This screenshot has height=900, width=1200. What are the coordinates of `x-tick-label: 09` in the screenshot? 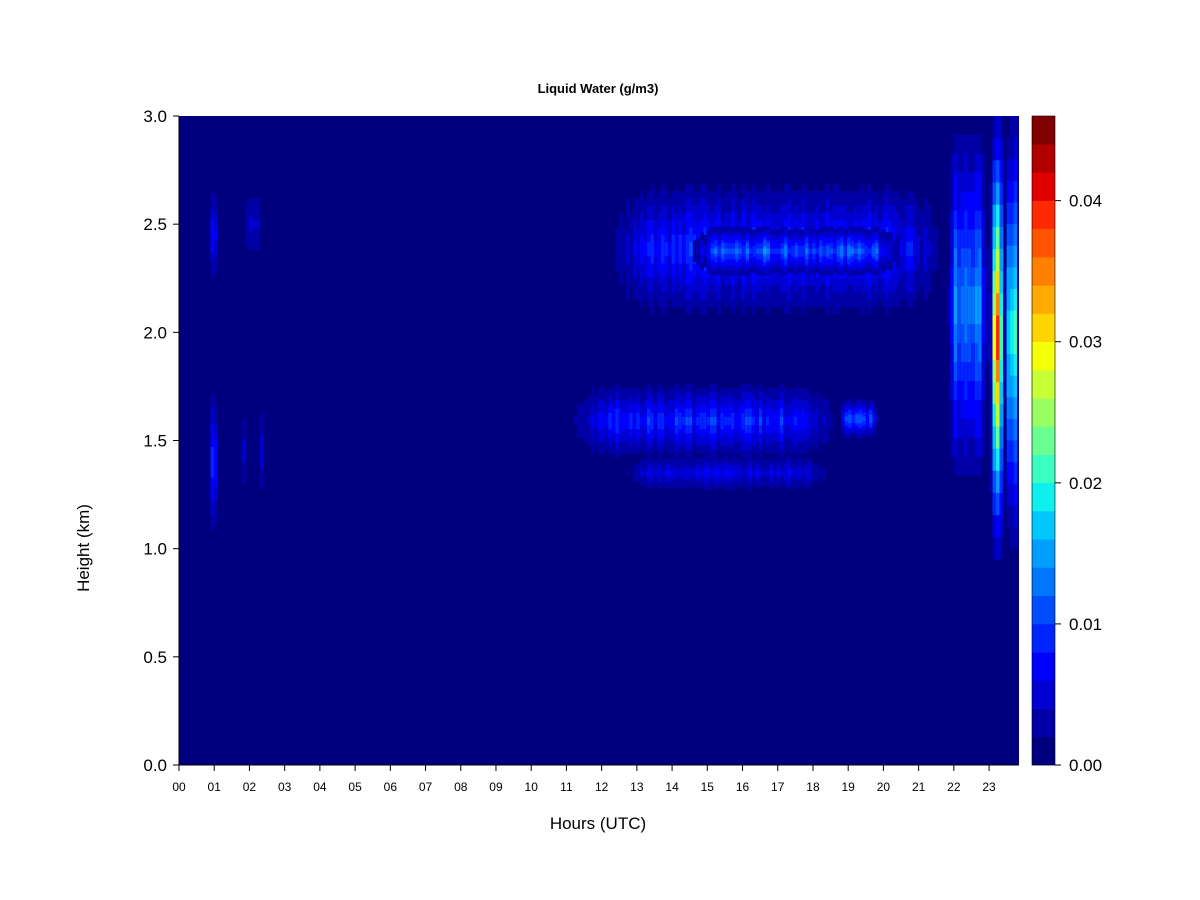 It's located at (496, 787).